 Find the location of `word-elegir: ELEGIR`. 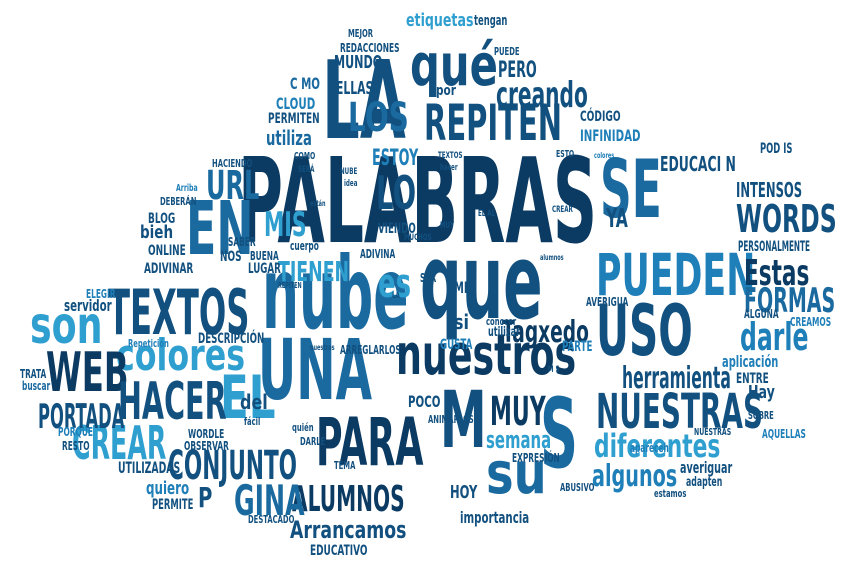

word-elegir: ELEGIR is located at coordinates (101, 294).